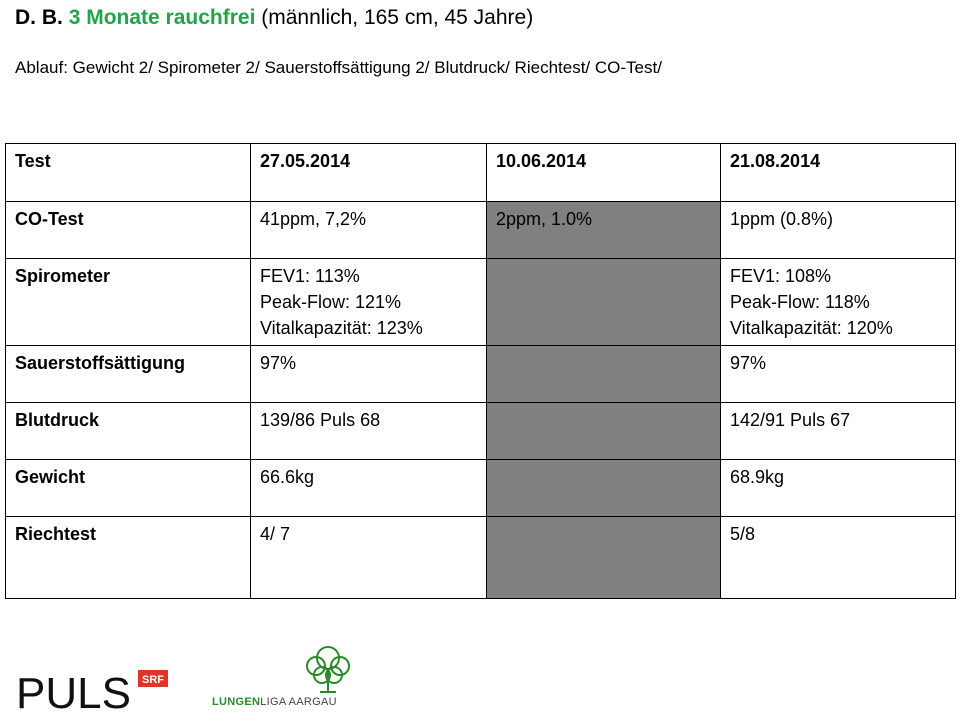  I want to click on patient-initials: D. B., so click(39, 17).